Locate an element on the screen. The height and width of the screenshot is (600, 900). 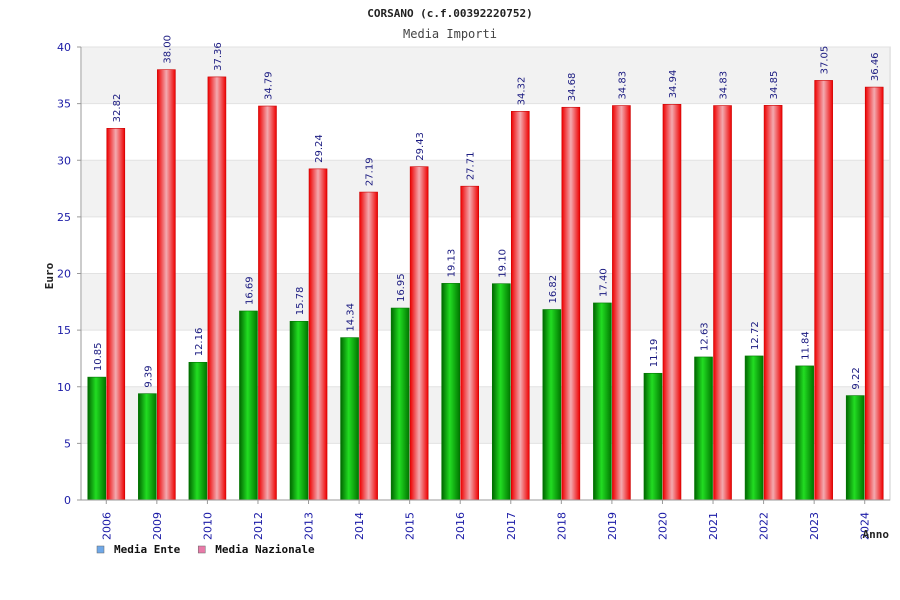
legend-label: Media Nazionale is located at coordinates (265, 549).